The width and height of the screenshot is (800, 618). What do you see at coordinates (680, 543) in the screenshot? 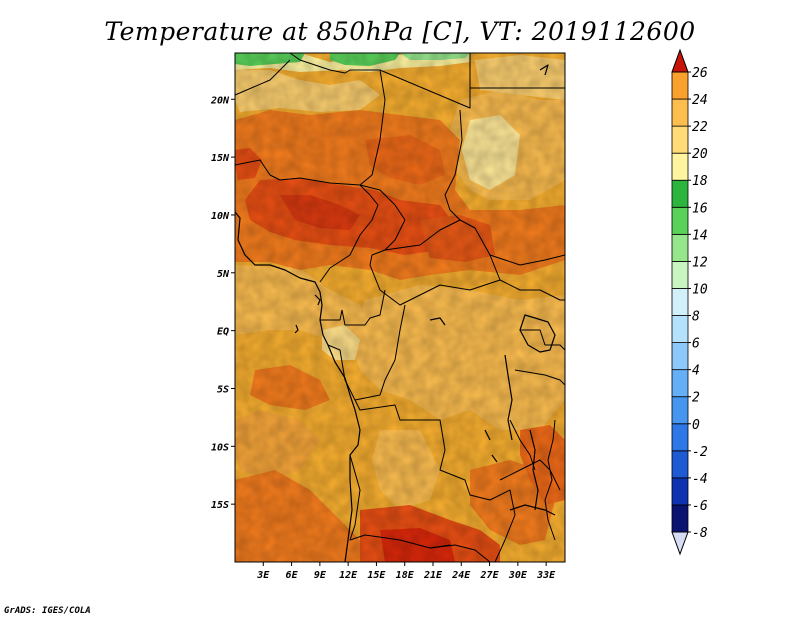
I see `colorbar-low-triangle` at bounding box center [680, 543].